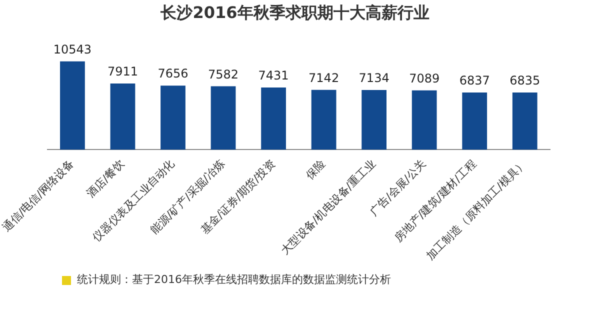 Image resolution: width=600 pixels, height=312 pixels. I want to click on data-label: 7582, so click(223, 74).